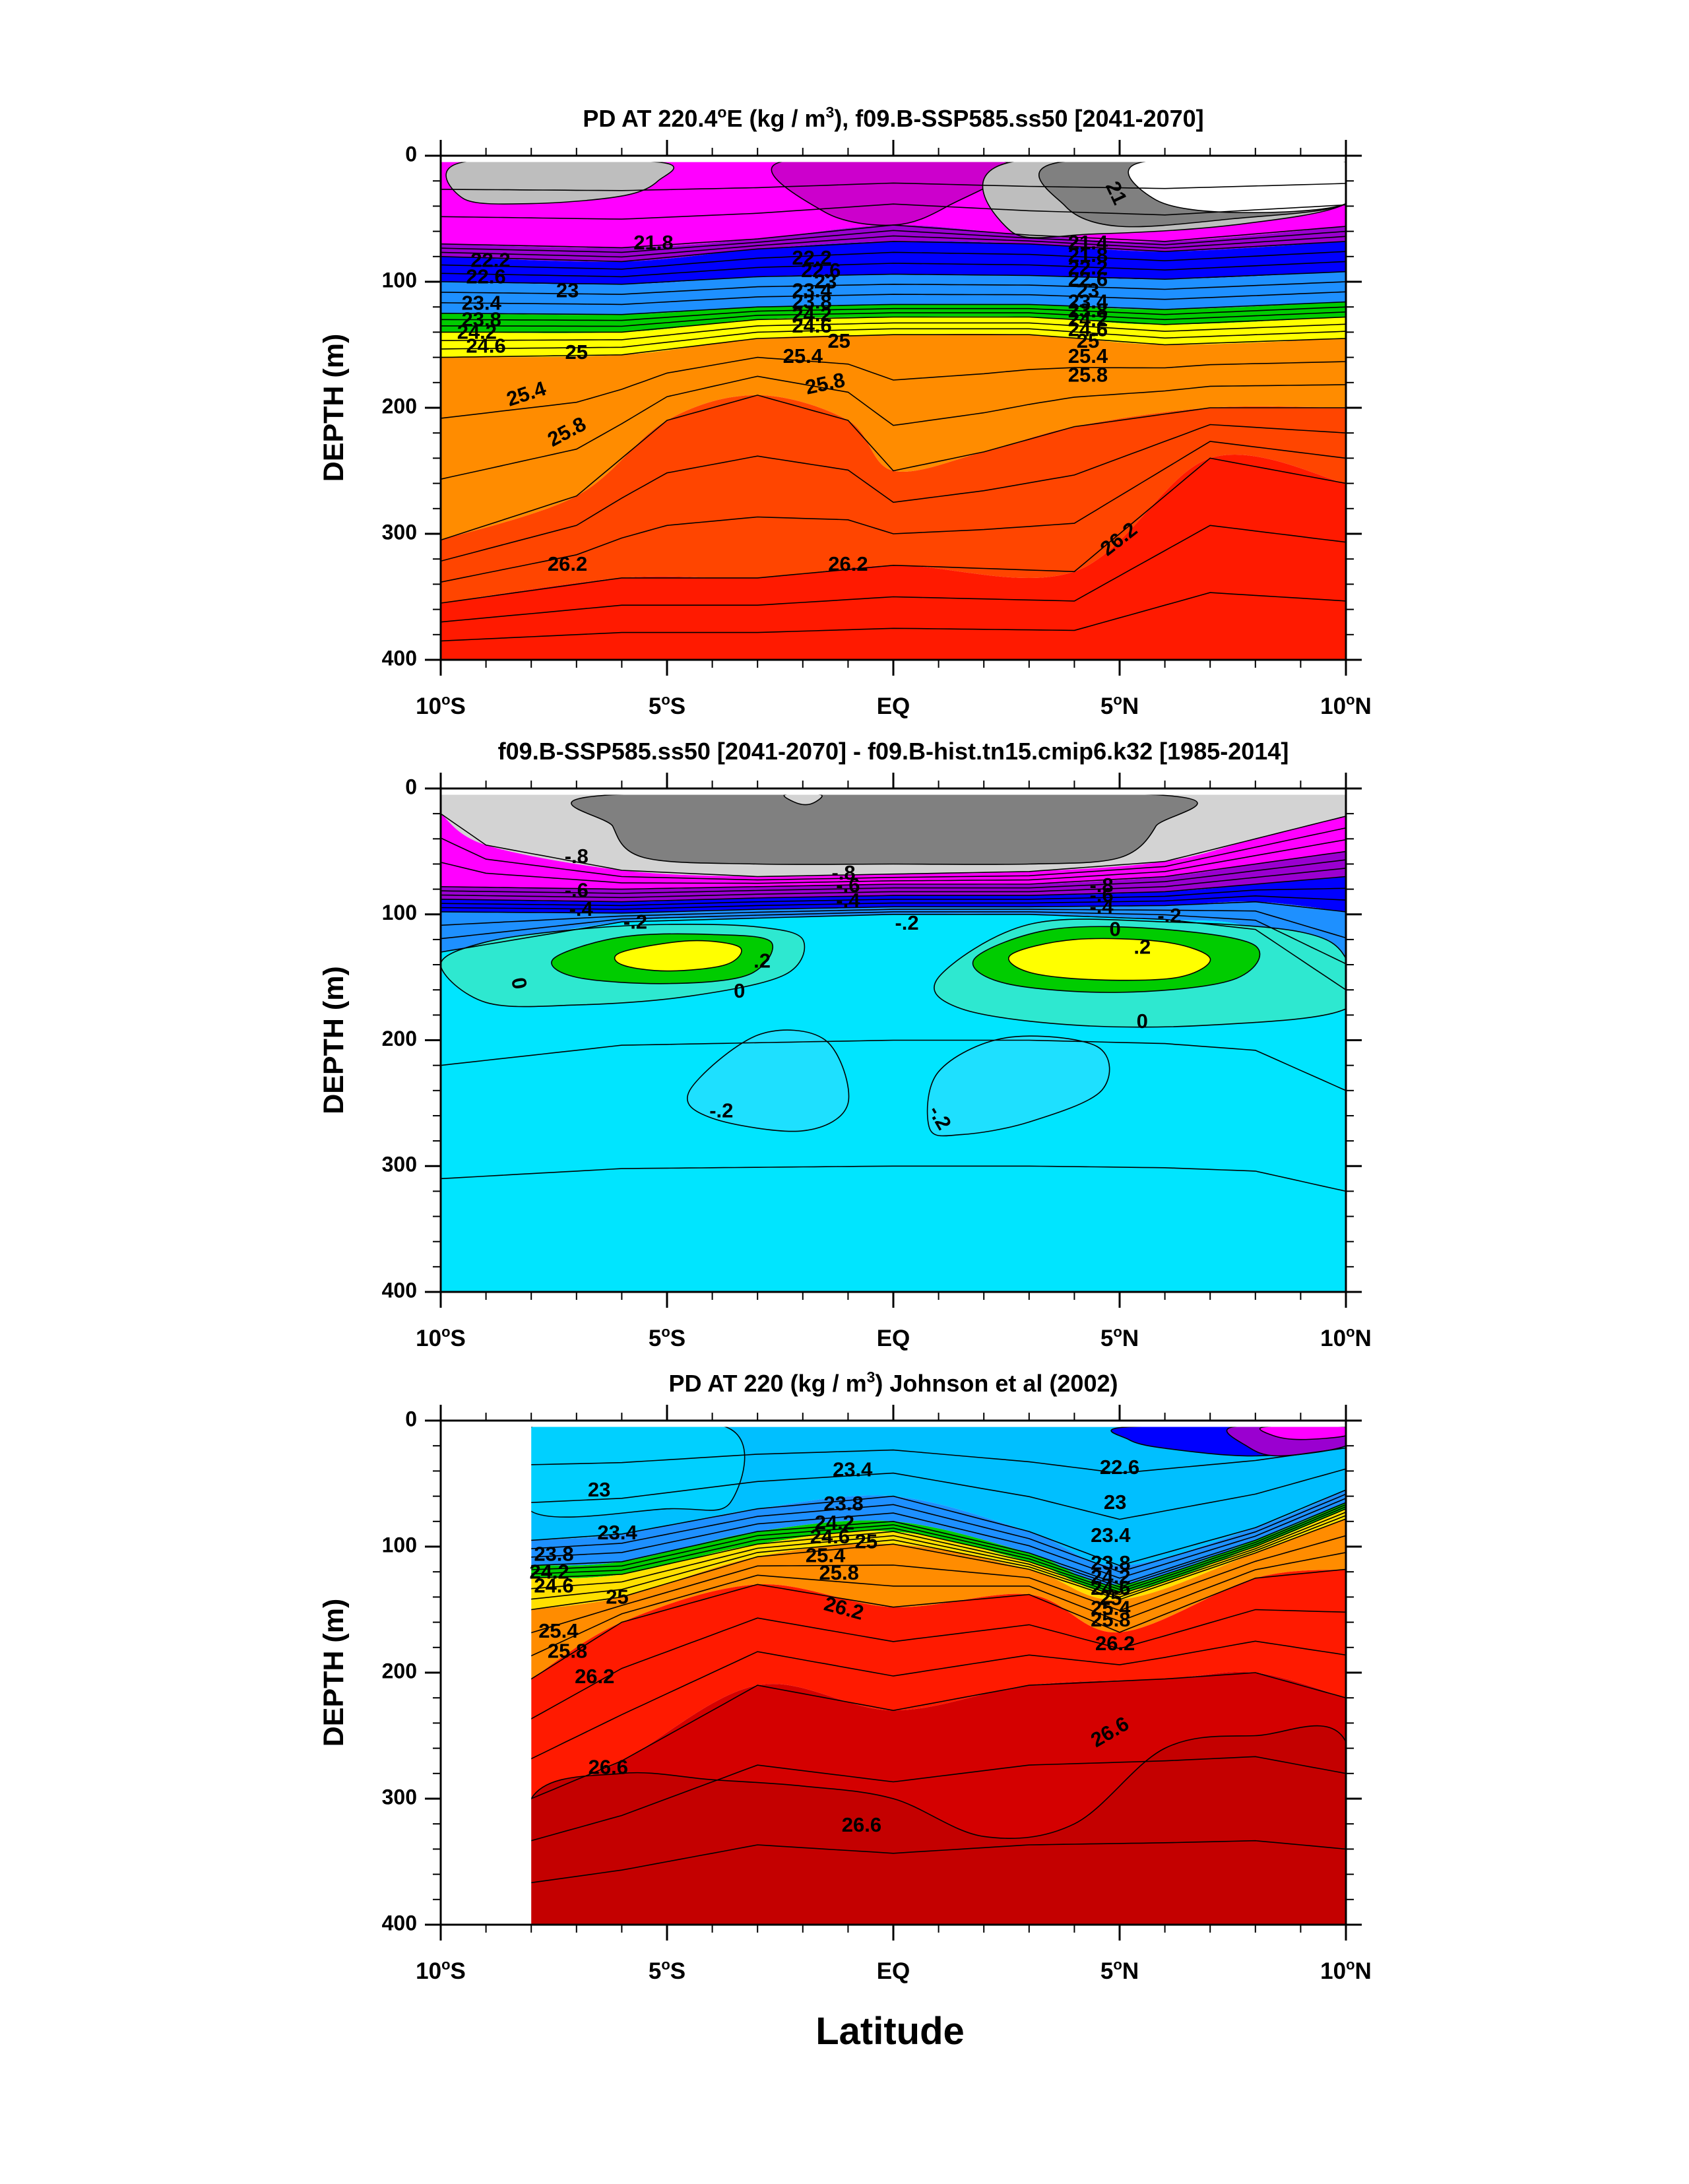  I want to click on hemisphere-letter: N, so click(1363, 706).